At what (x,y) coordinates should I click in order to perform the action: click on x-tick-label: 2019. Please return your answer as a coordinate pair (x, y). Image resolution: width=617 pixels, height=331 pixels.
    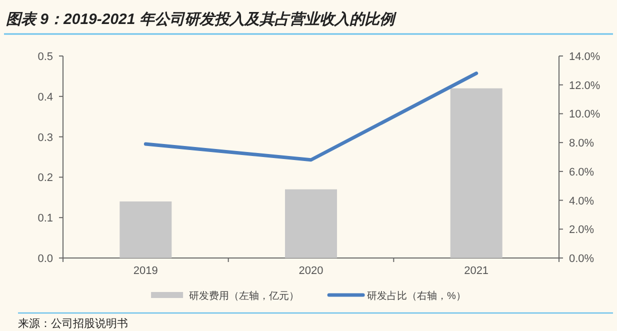
    Looking at the image, I should click on (145, 271).